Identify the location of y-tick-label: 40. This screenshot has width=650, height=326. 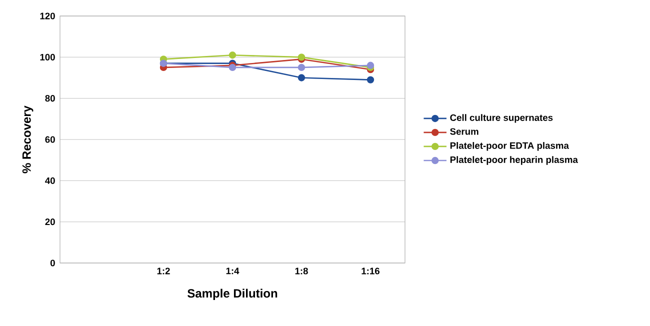
(50, 180).